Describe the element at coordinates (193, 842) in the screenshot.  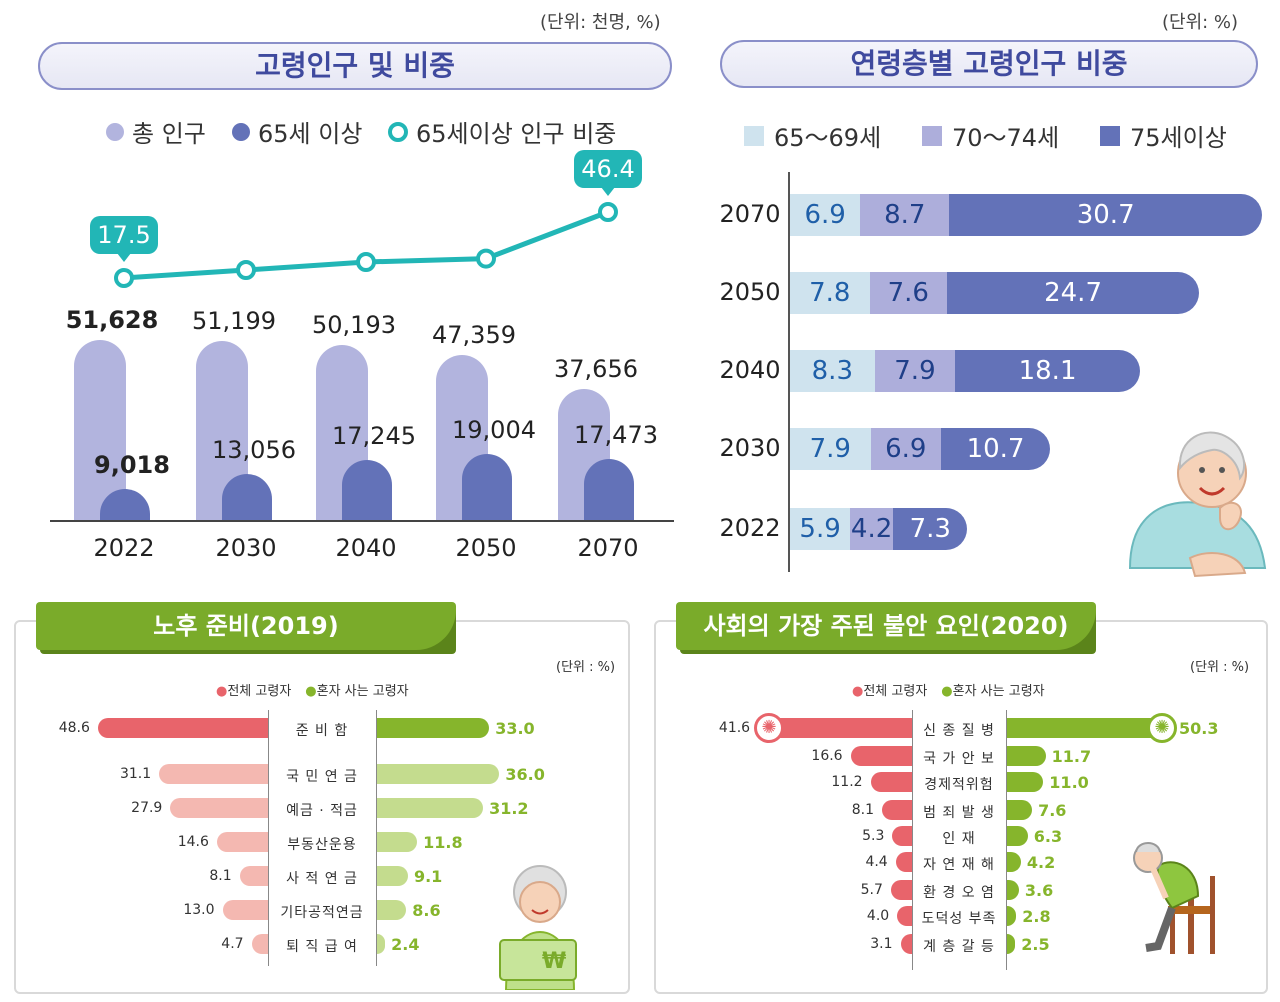
I see `all-elderly-value: 14.6` at that location.